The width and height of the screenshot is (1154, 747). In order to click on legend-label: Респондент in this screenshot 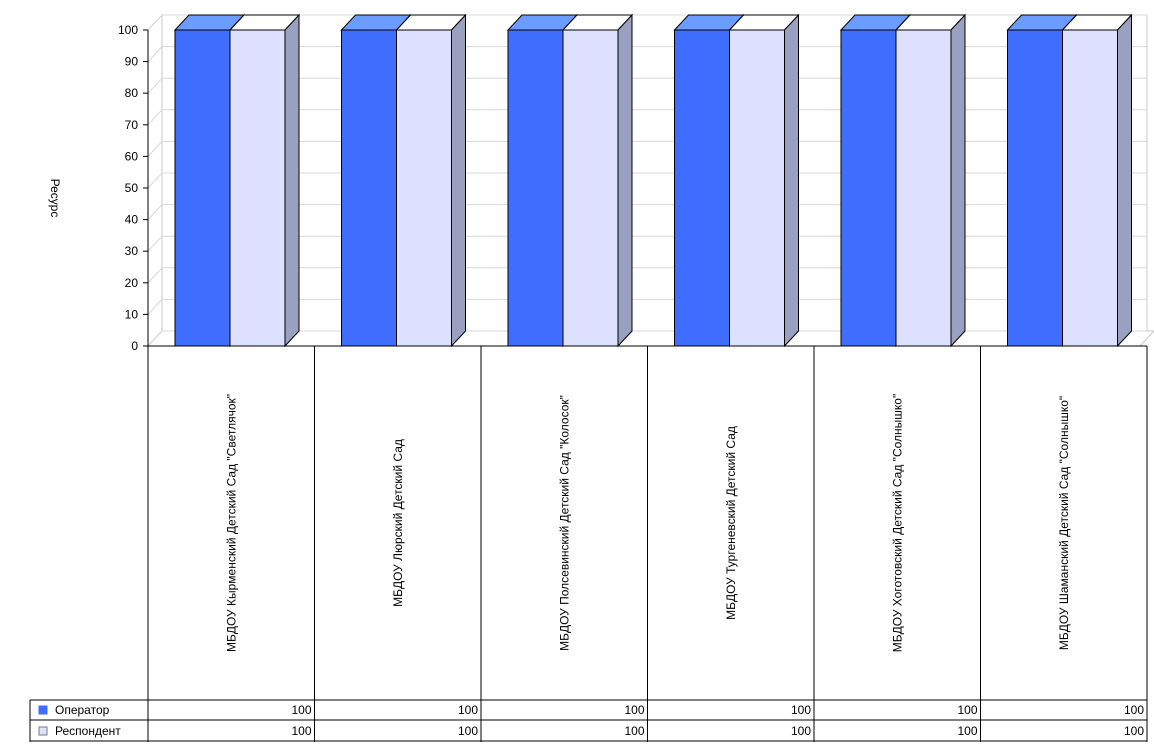, I will do `click(88, 731)`.